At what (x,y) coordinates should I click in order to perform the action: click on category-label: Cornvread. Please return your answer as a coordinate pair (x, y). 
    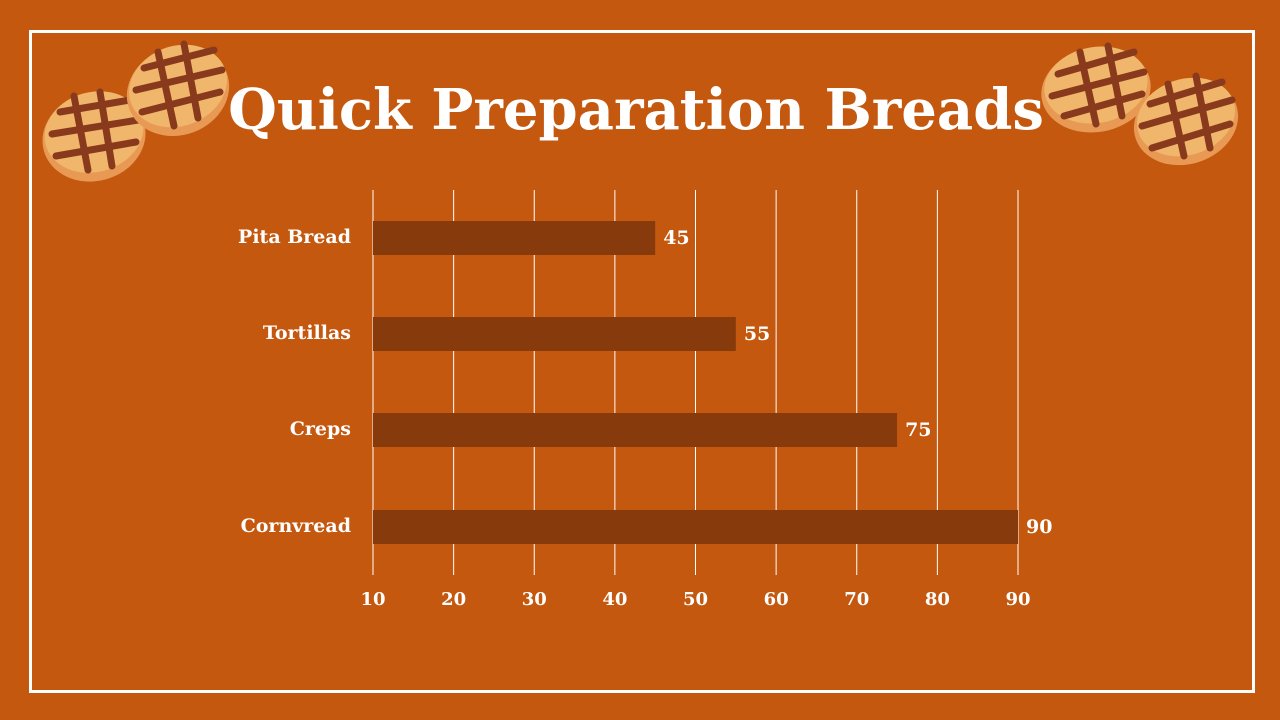
    Looking at the image, I should click on (296, 526).